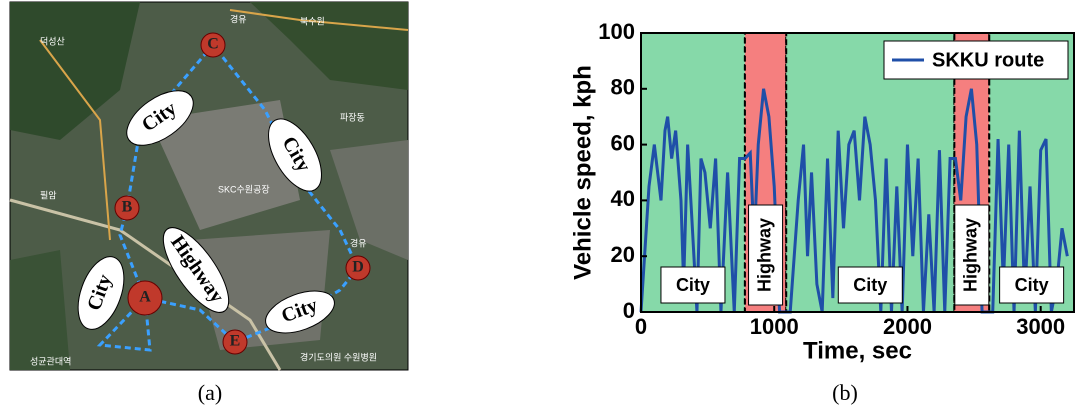 The width and height of the screenshot is (1080, 412). Describe the element at coordinates (1040, 326) in the screenshot. I see `x-tick-label: 3000` at that location.